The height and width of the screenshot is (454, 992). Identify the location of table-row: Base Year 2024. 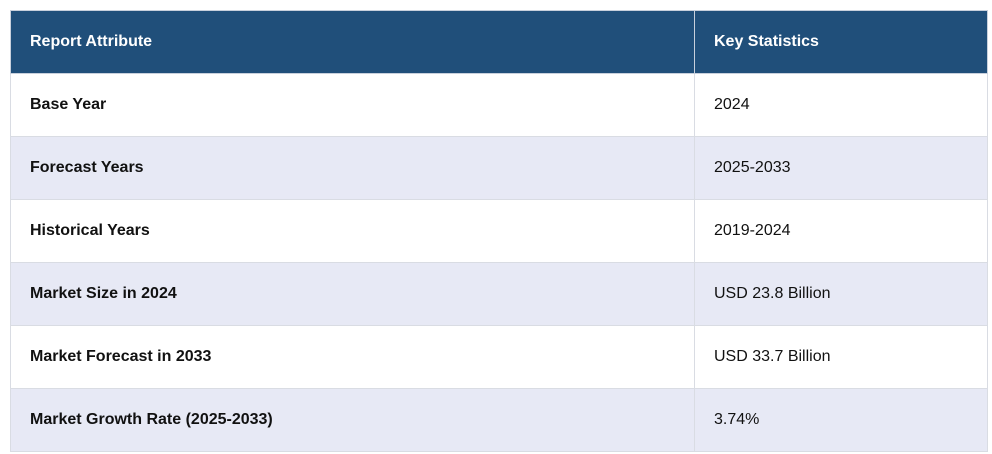
(499, 105).